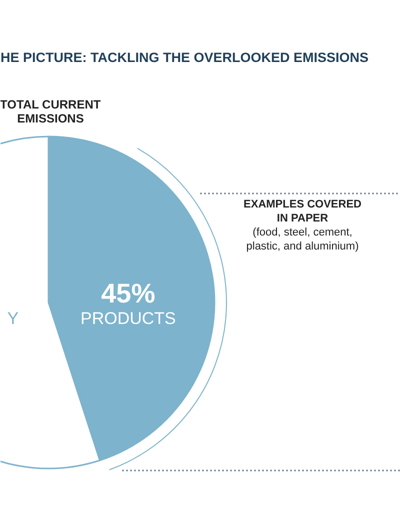  I want to click on slice-label: PRODUCTS, so click(128, 318).